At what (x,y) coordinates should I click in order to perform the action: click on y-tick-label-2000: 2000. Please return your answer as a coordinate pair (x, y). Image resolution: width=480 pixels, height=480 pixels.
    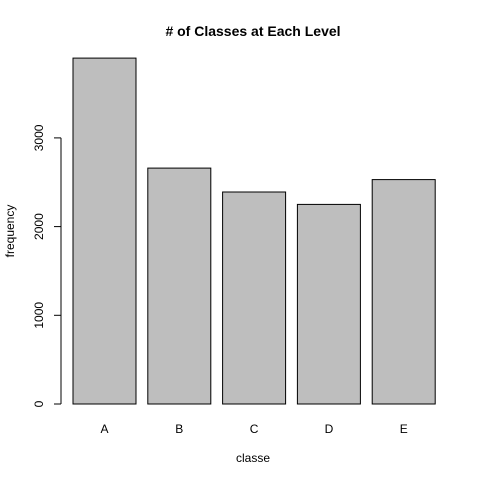
    Looking at the image, I should click on (39, 226).